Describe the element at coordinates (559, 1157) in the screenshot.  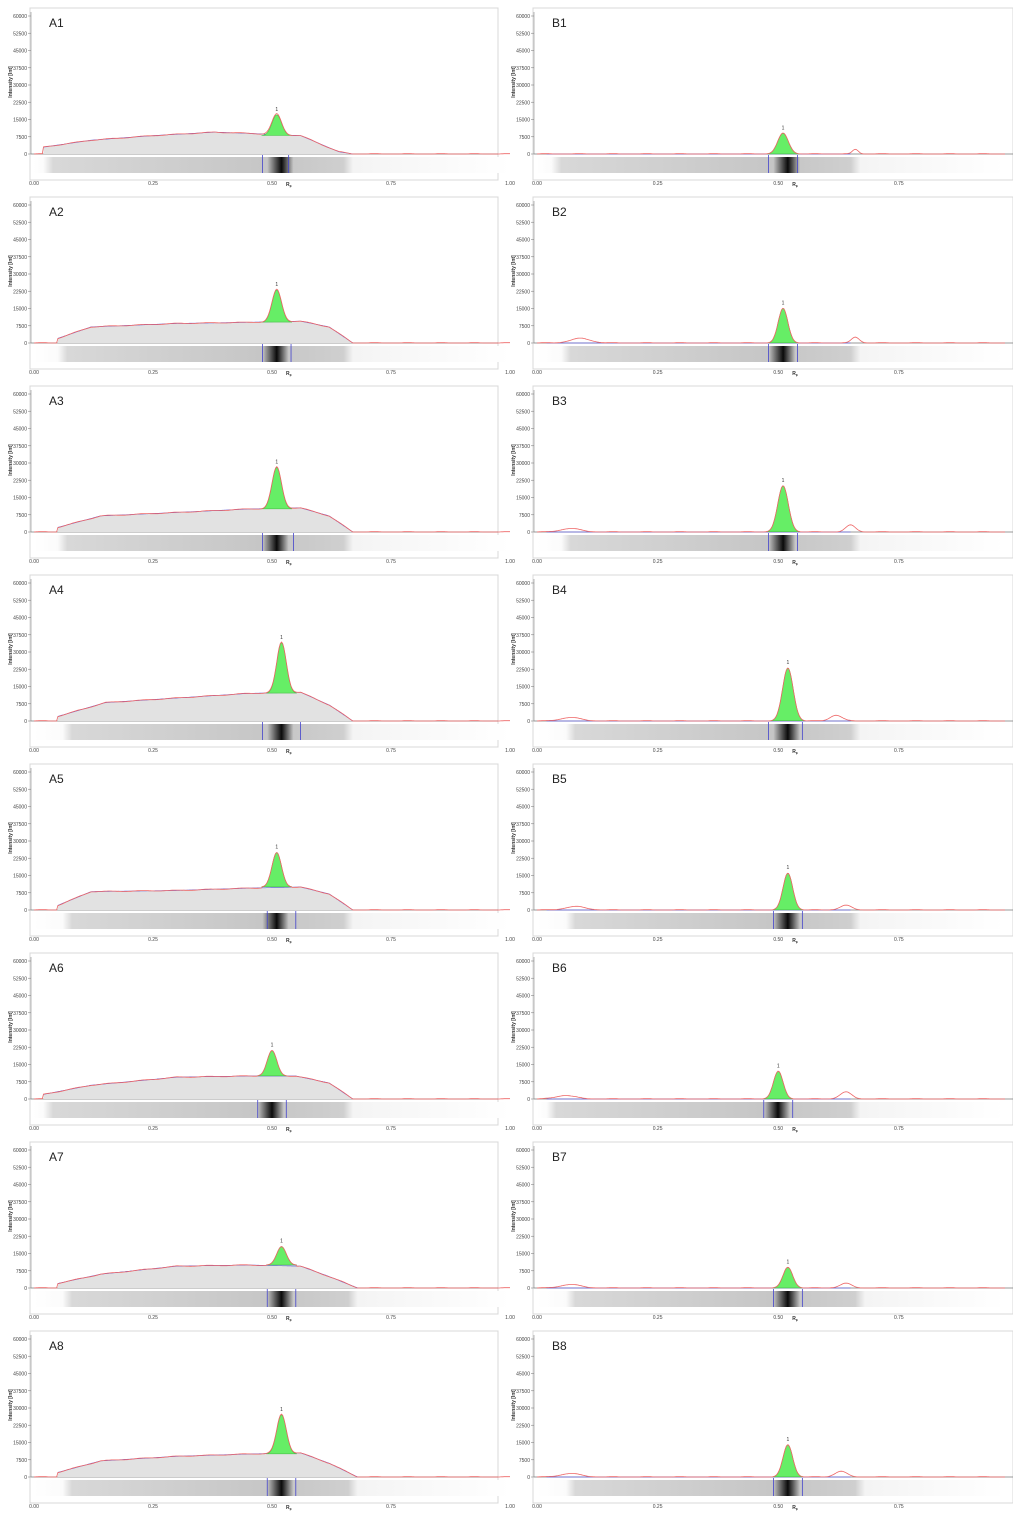
I see `panel-label: B7` at that location.